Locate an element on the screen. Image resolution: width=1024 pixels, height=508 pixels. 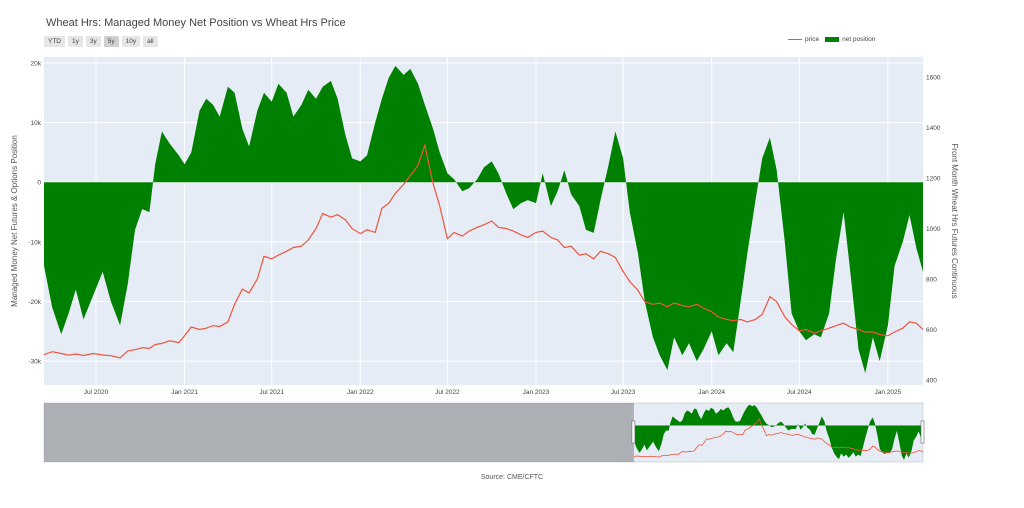
range-button-1y: 1y is located at coordinates (75, 41).